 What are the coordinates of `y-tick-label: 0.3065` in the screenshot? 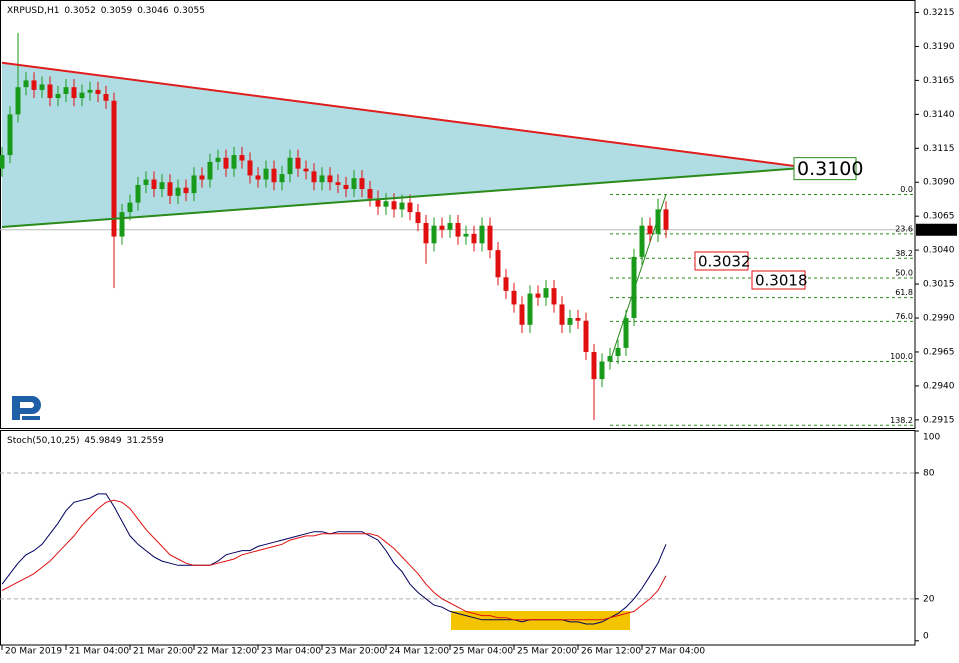 It's located at (939, 217).